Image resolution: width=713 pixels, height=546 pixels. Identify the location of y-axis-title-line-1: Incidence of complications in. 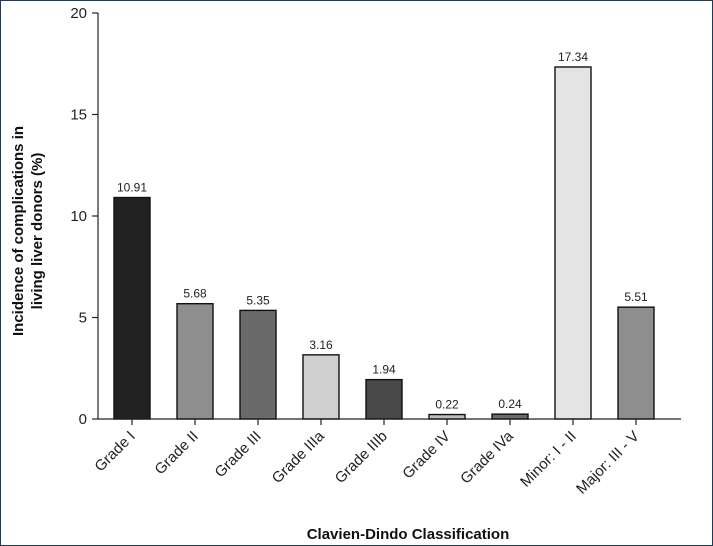
(18, 231).